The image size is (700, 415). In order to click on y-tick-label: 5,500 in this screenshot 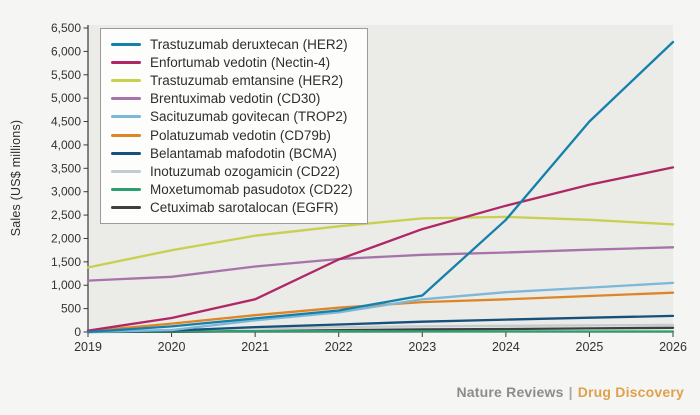, I will do `click(66, 75)`.